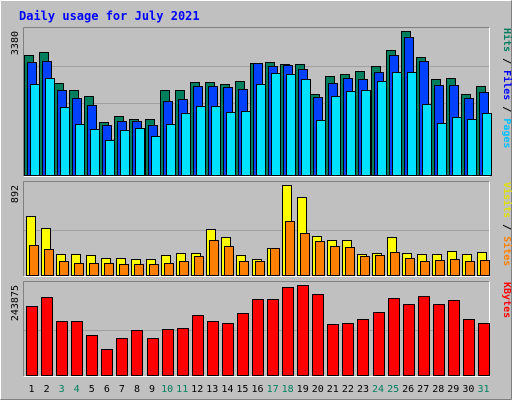  Describe the element at coordinates (227, 389) in the screenshot. I see `x-tick-label-day-14: 14` at that location.